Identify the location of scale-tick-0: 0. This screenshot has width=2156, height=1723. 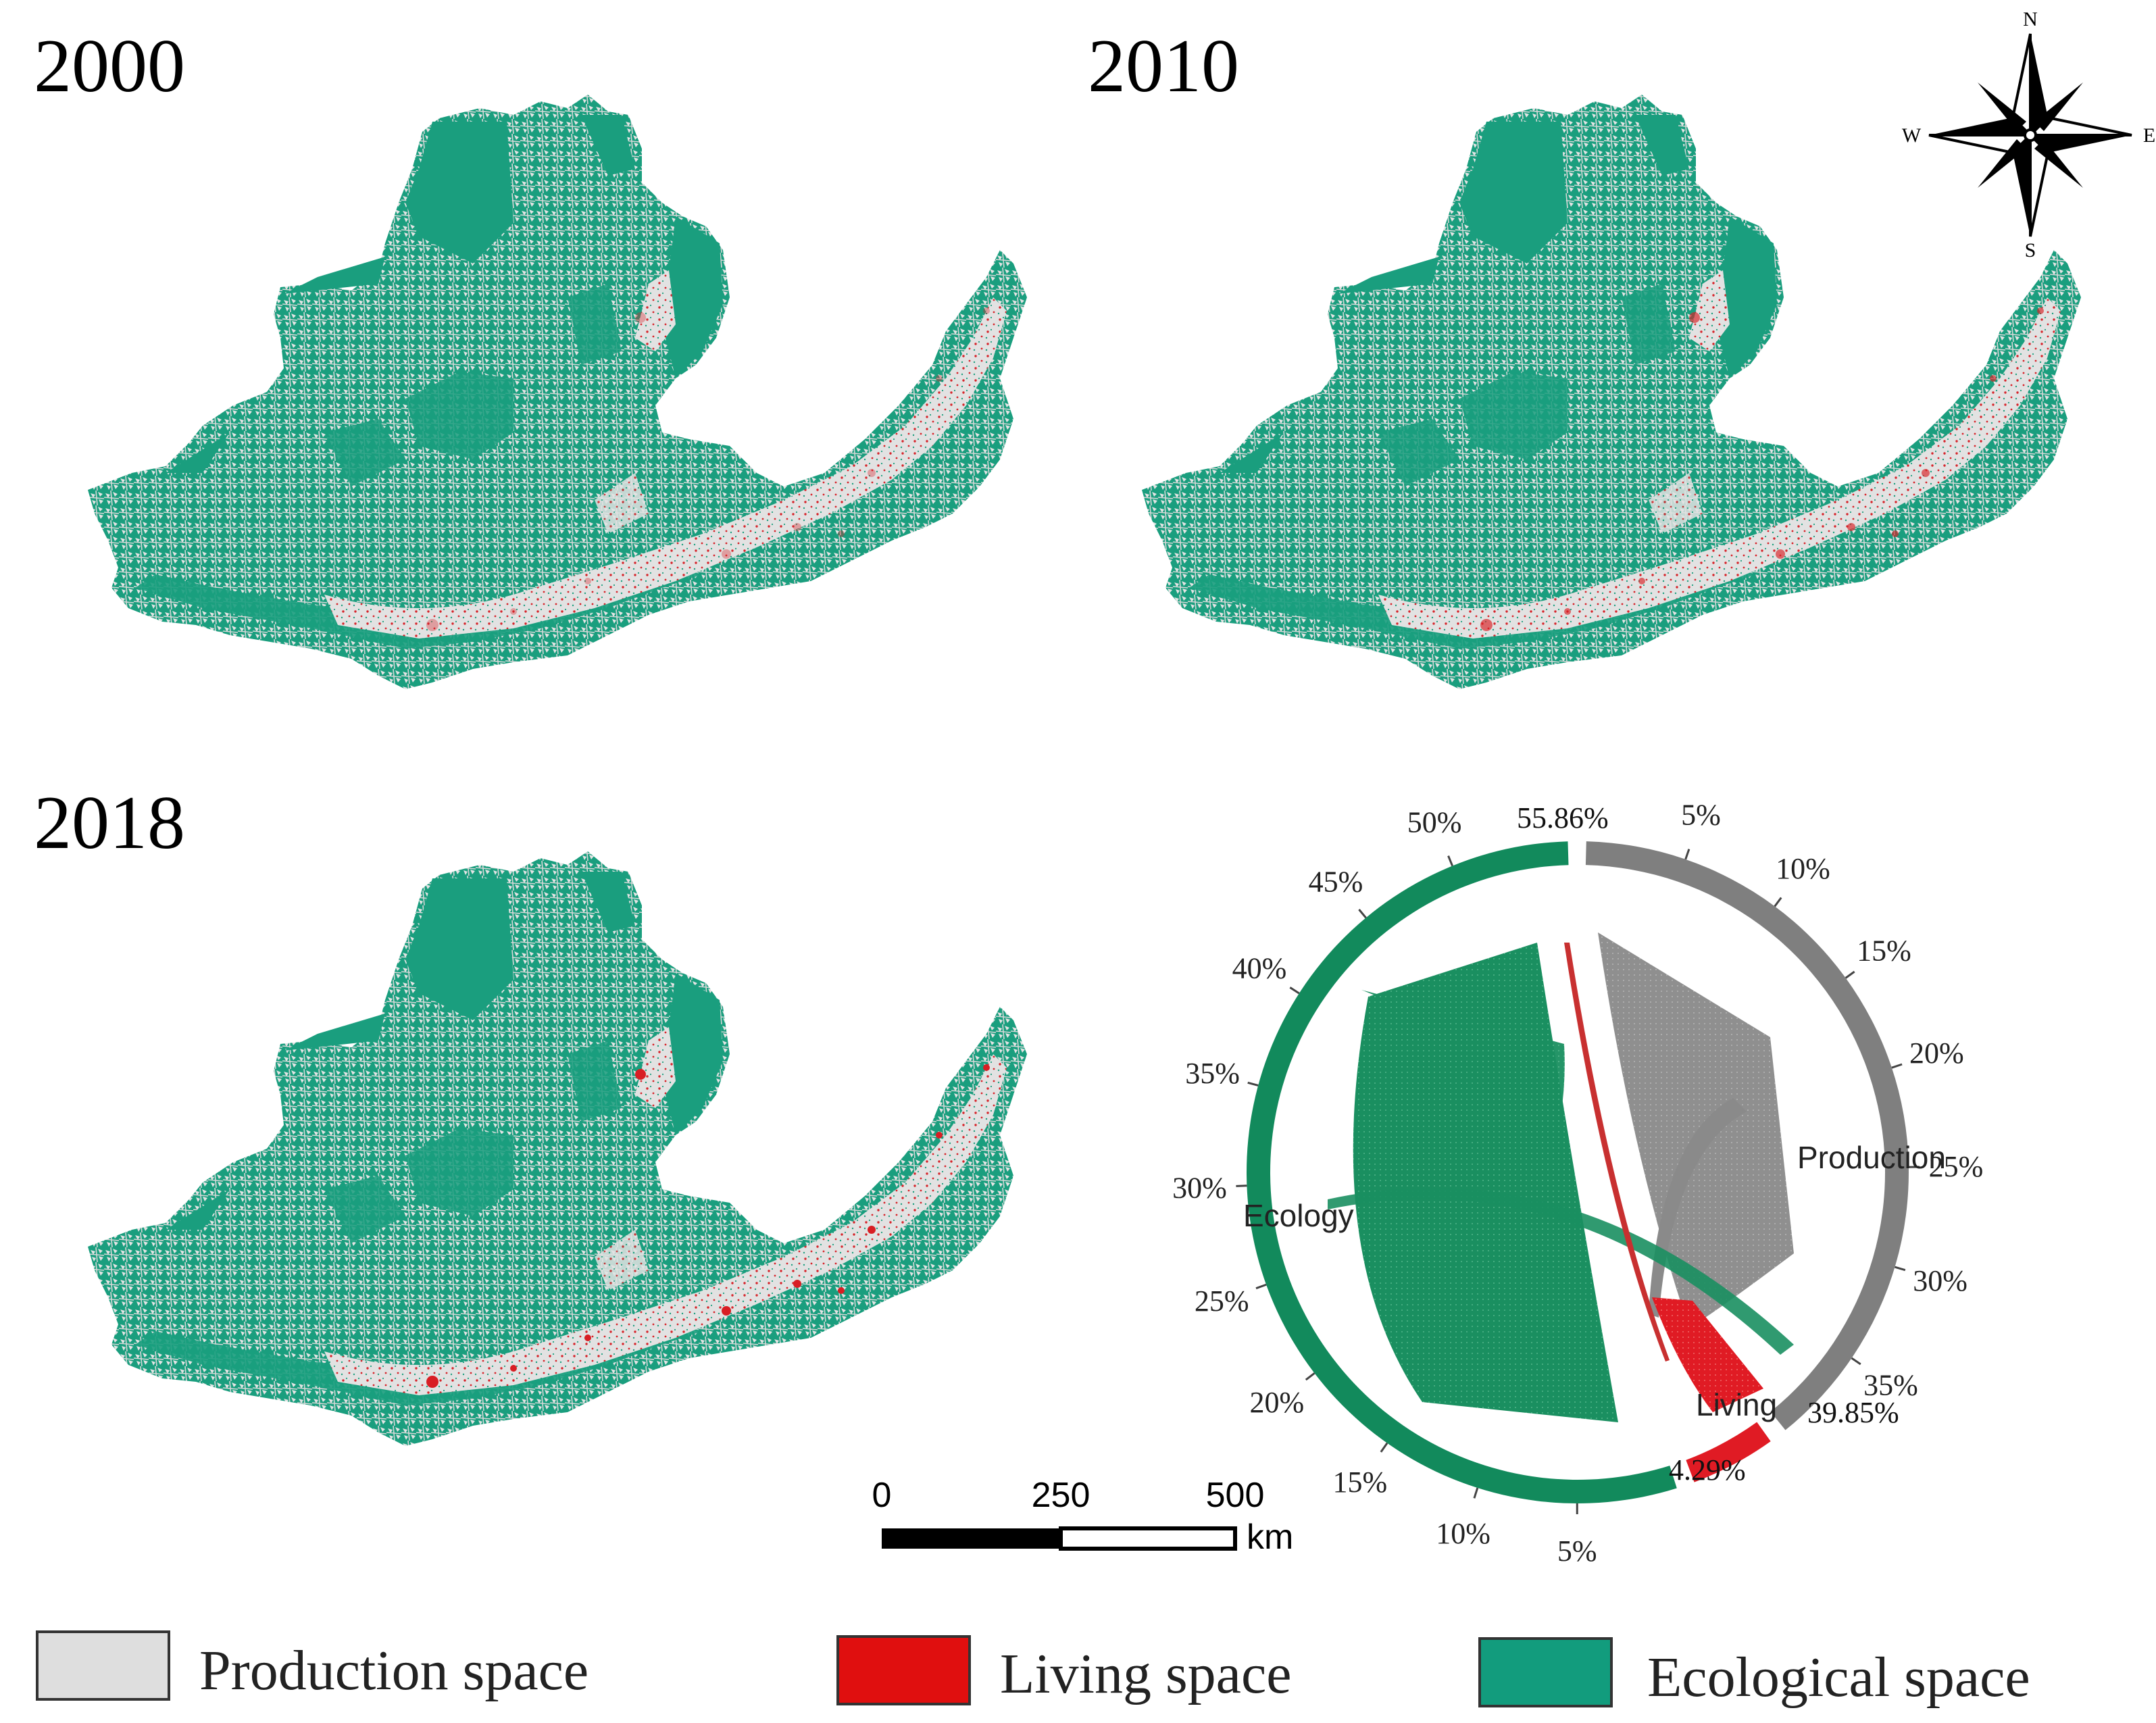
(882, 1495).